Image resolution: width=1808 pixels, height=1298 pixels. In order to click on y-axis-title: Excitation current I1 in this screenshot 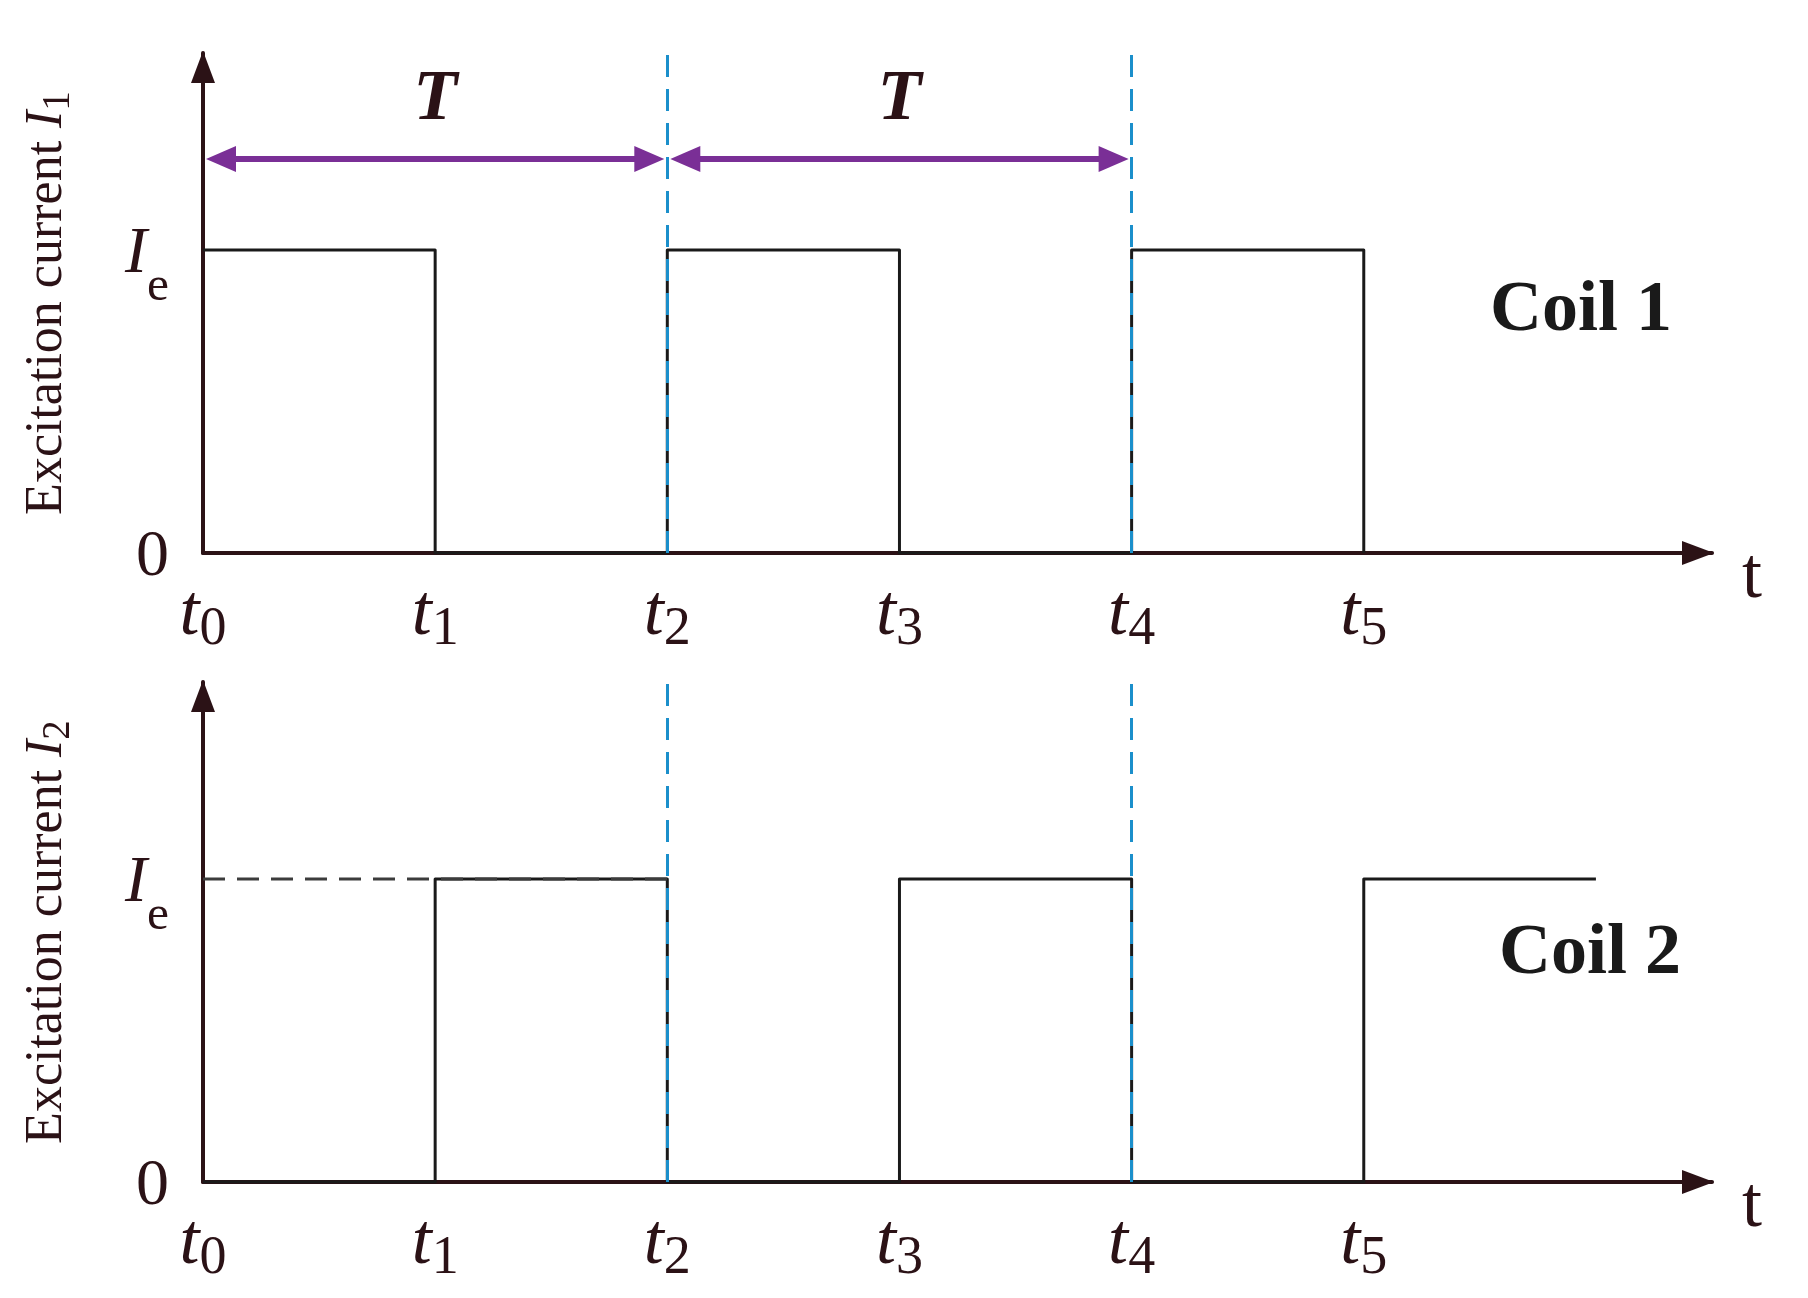, I will do `click(46, 303)`.